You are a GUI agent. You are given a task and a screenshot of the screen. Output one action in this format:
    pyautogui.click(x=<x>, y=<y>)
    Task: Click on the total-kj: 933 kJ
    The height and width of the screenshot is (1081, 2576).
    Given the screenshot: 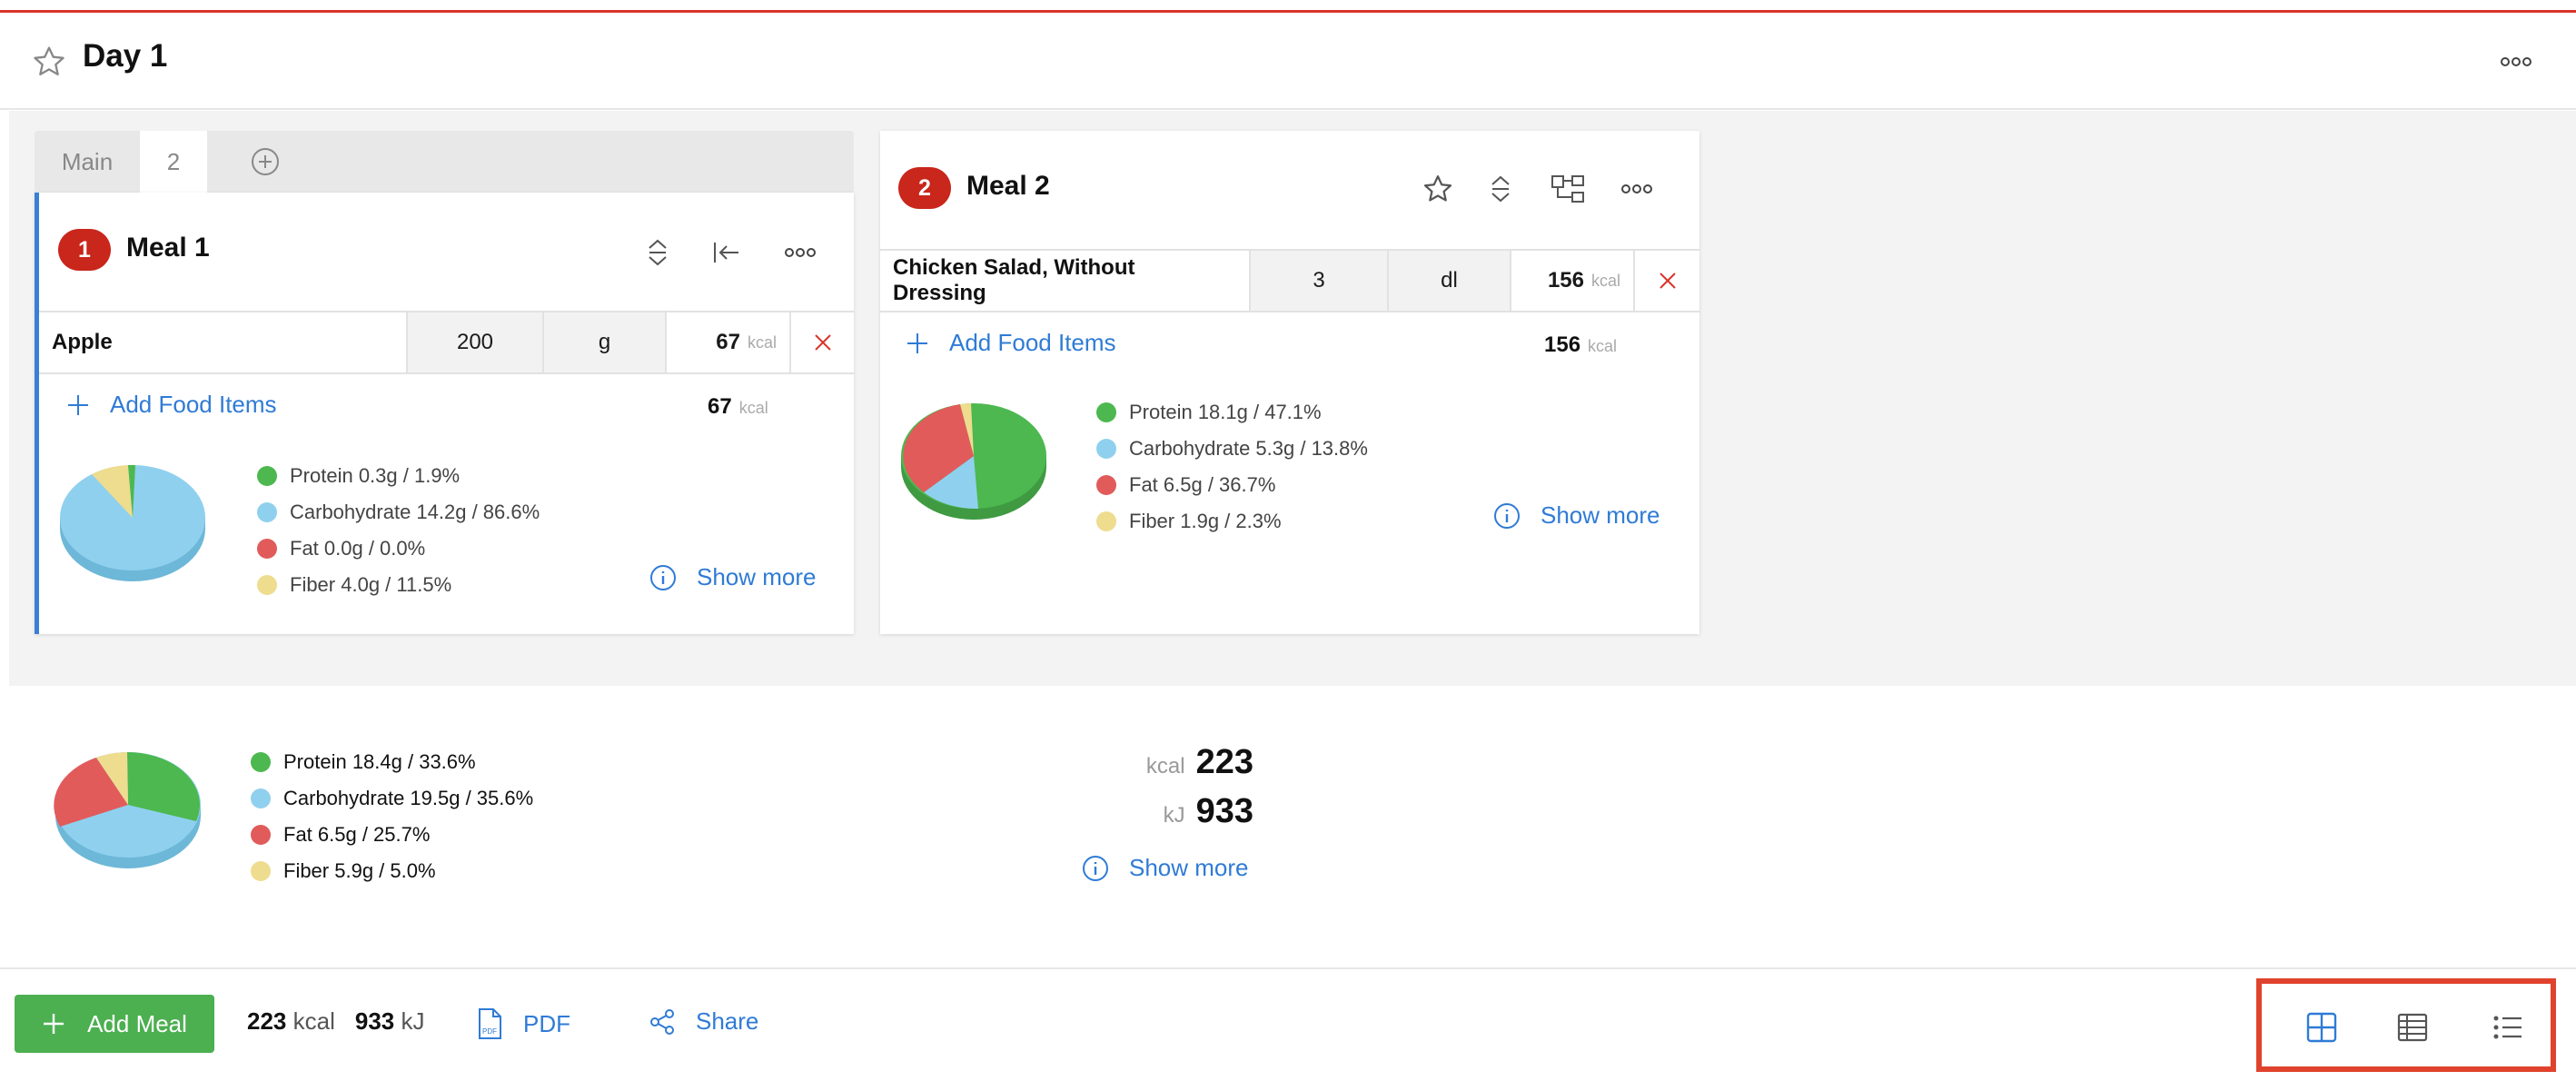 What is the action you would take?
    pyautogui.click(x=389, y=1021)
    